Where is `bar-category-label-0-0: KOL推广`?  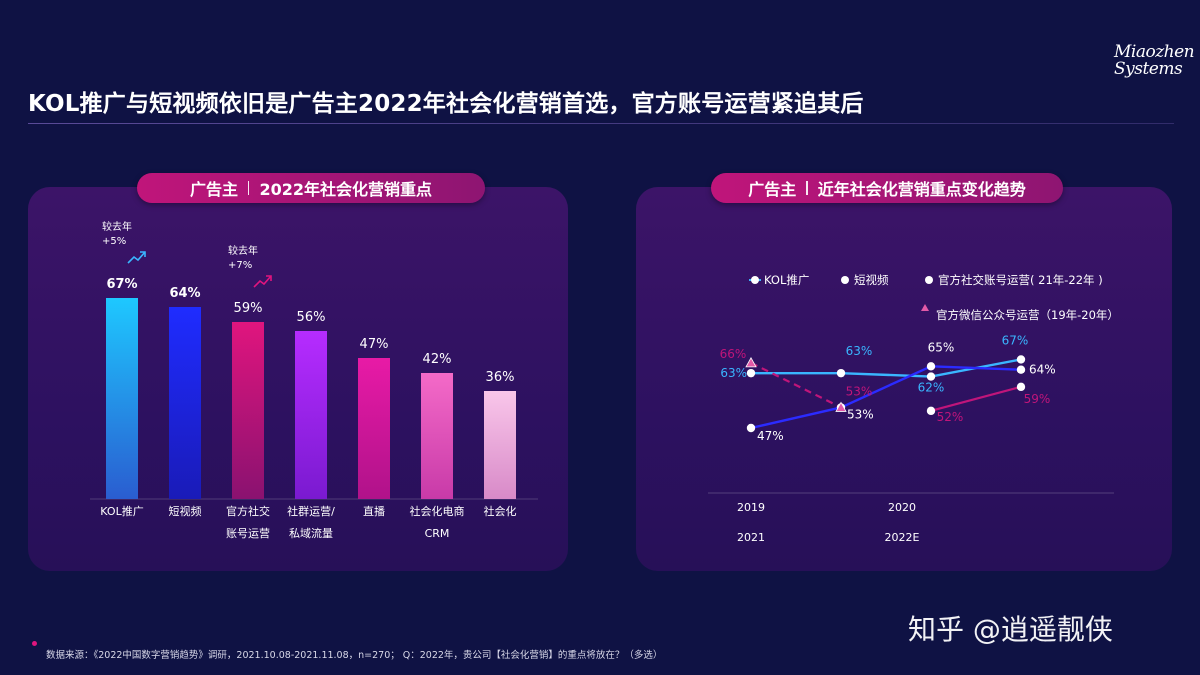 bar-category-label-0-0: KOL推广 is located at coordinates (121, 511).